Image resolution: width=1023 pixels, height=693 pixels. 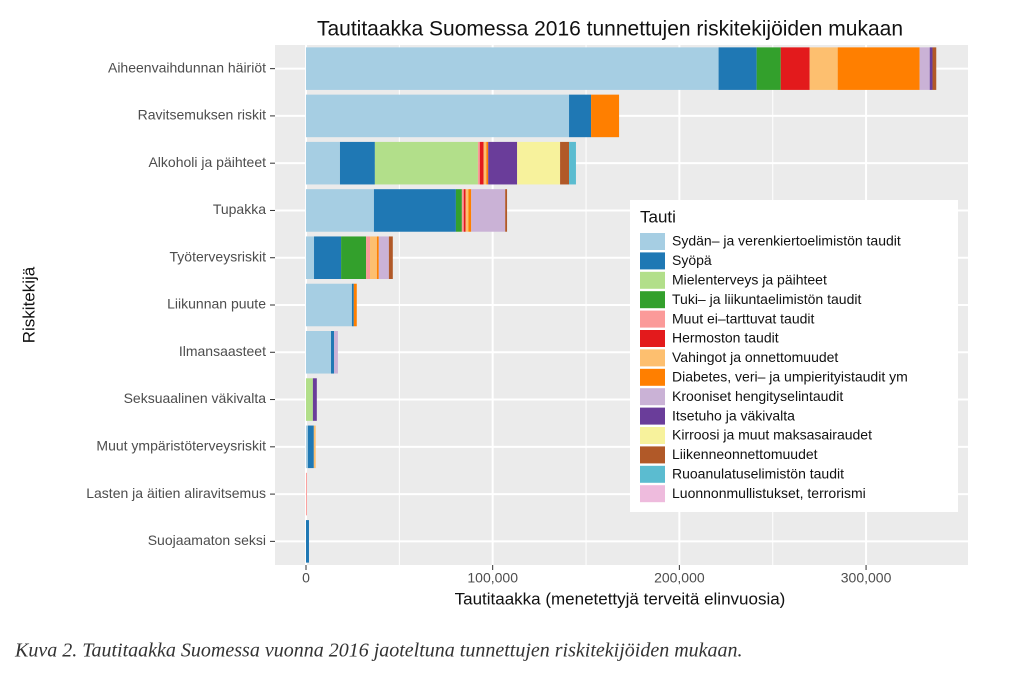 What do you see at coordinates (769, 493) in the screenshot?
I see `legend-label: Luonnonmullistukset, terrorismi` at bounding box center [769, 493].